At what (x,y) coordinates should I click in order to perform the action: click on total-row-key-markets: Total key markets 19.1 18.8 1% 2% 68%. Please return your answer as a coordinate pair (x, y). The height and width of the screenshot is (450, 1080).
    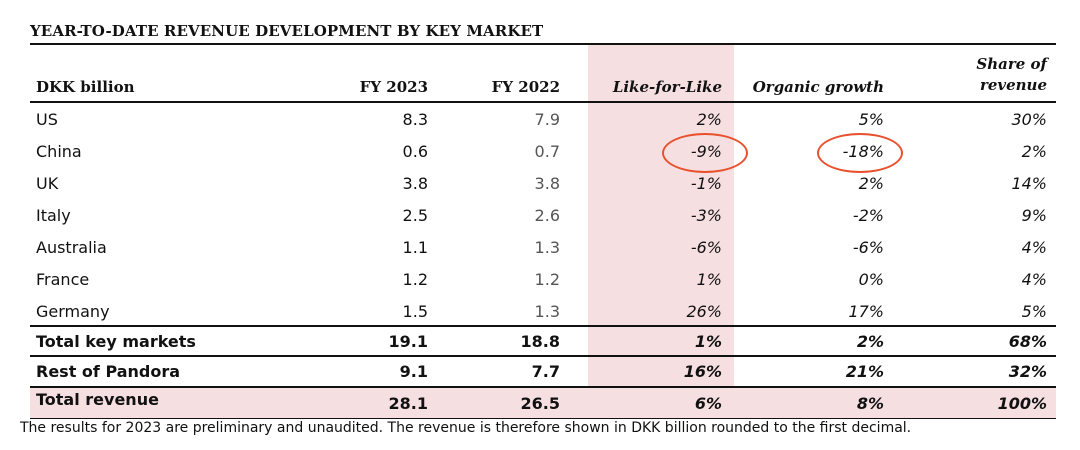
    Looking at the image, I should click on (540, 342).